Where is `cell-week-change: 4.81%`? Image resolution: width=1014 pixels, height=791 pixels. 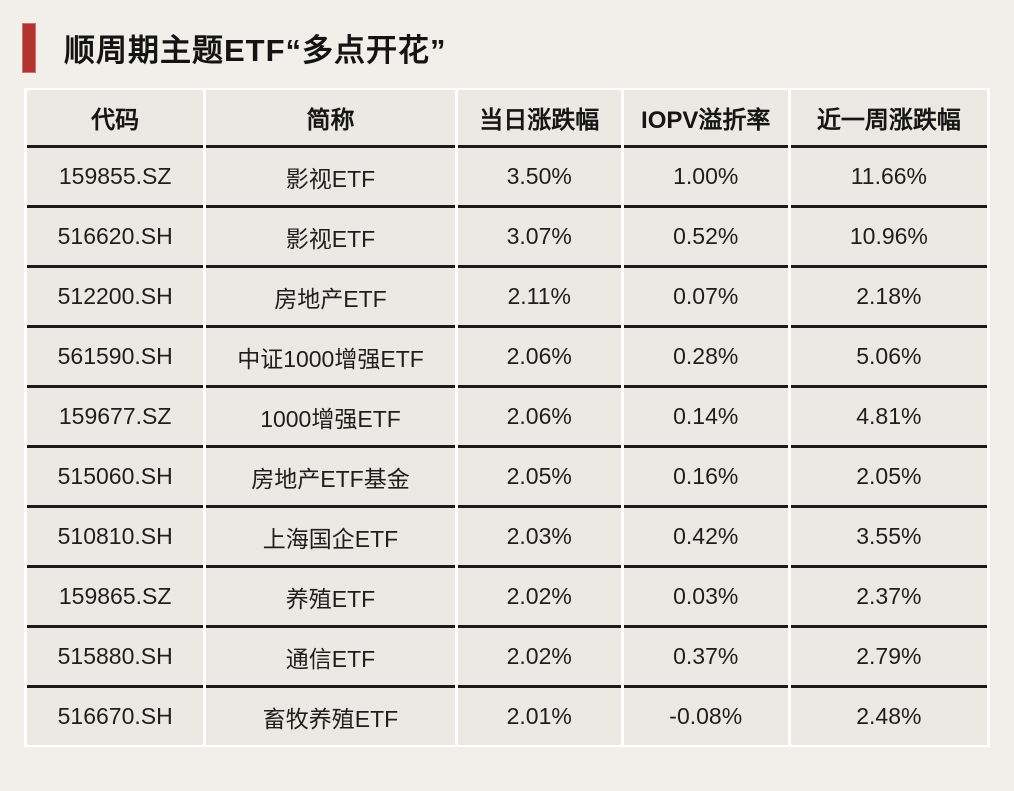
cell-week-change: 4.81% is located at coordinates (888, 418).